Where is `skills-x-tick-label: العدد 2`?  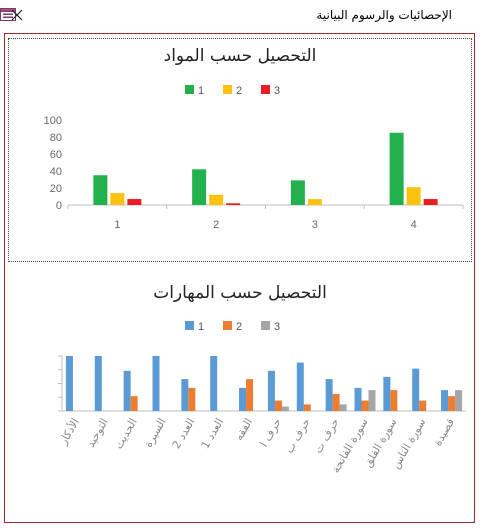 skills-x-tick-label: العدد 2 is located at coordinates (184, 433).